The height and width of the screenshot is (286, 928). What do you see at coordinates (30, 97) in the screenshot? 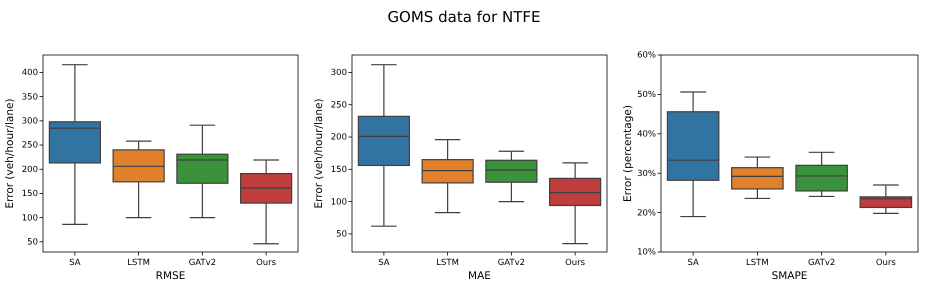
I see `y-tick-label: 350` at bounding box center [30, 97].